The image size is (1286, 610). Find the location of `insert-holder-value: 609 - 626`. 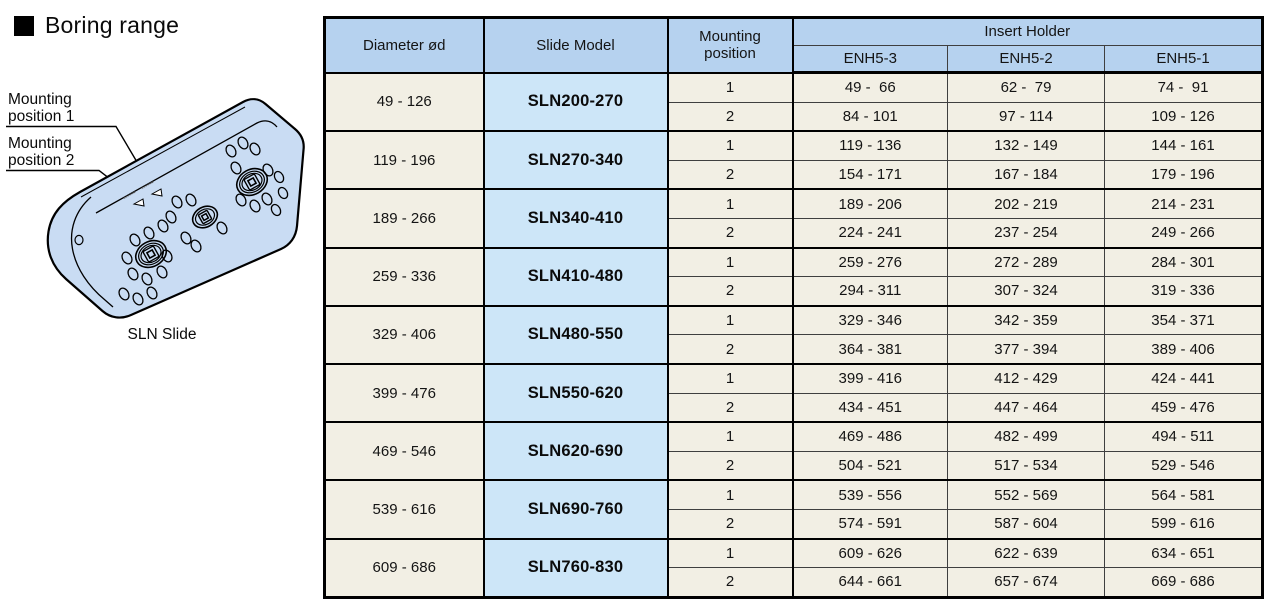

insert-holder-value: 609 - 626 is located at coordinates (869, 553).